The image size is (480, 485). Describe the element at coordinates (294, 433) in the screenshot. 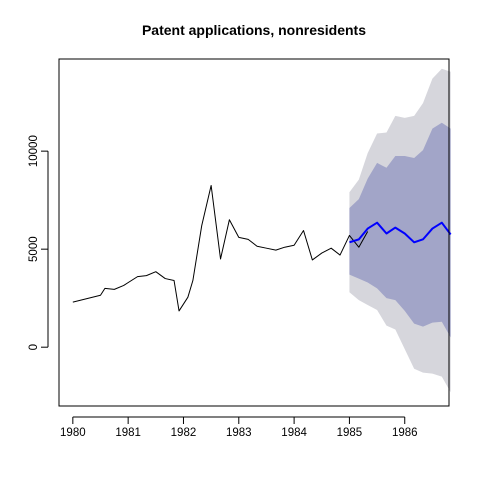

I see `x-tick-label: 1984` at that location.